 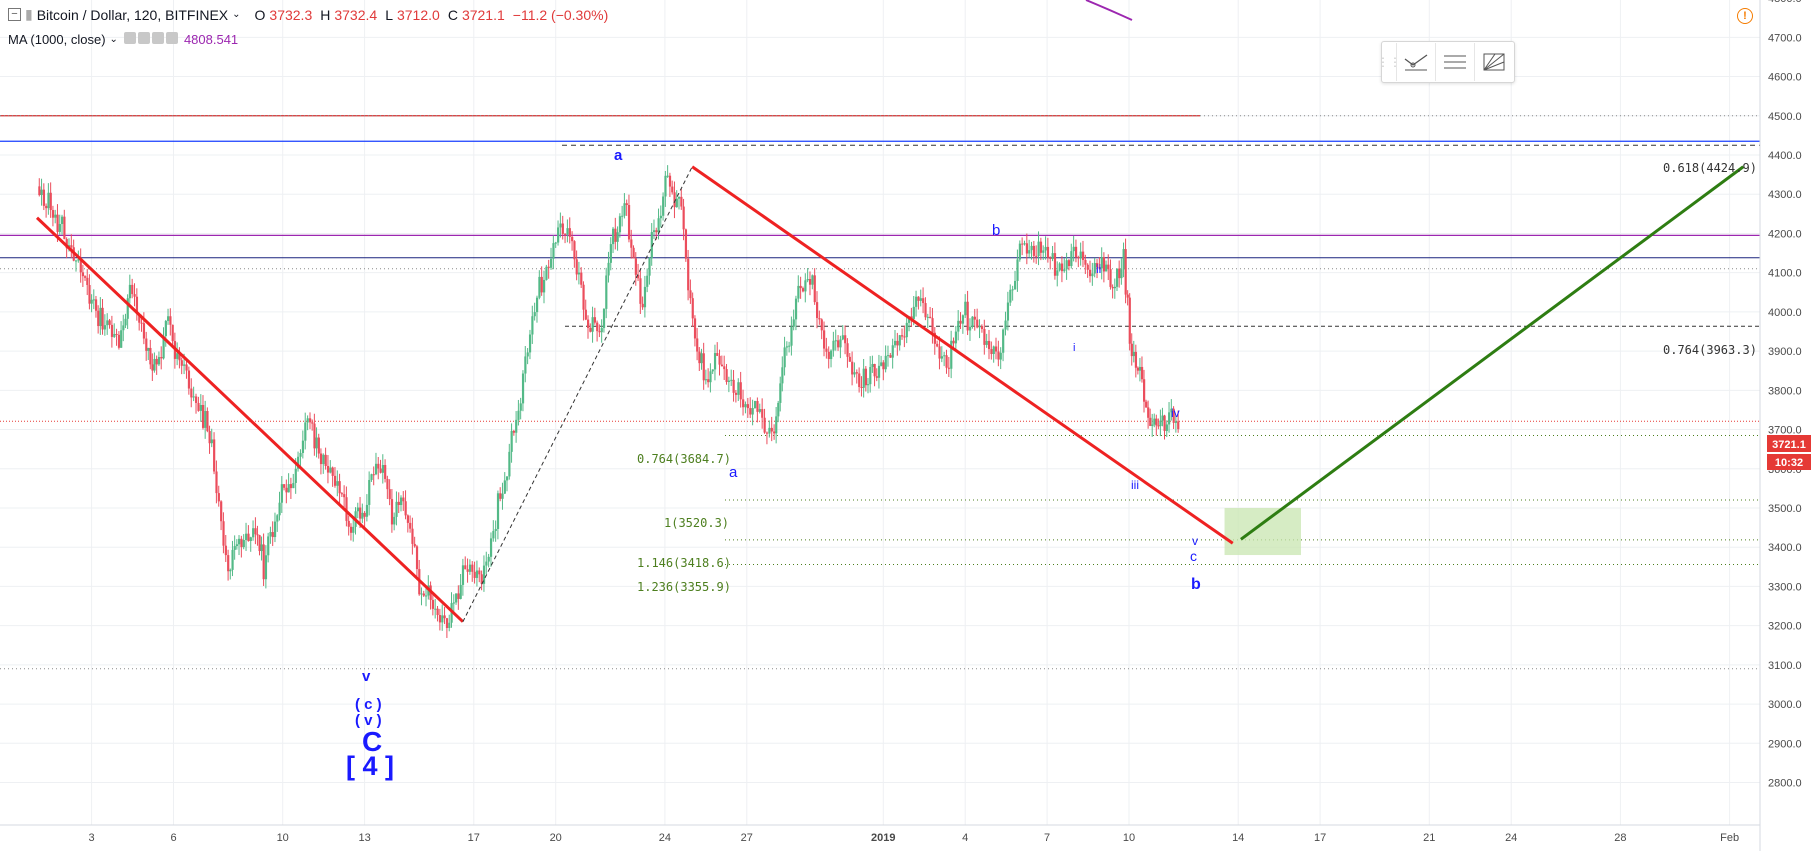 What do you see at coordinates (883, 838) in the screenshot?
I see `time-tick-label: 2019` at bounding box center [883, 838].